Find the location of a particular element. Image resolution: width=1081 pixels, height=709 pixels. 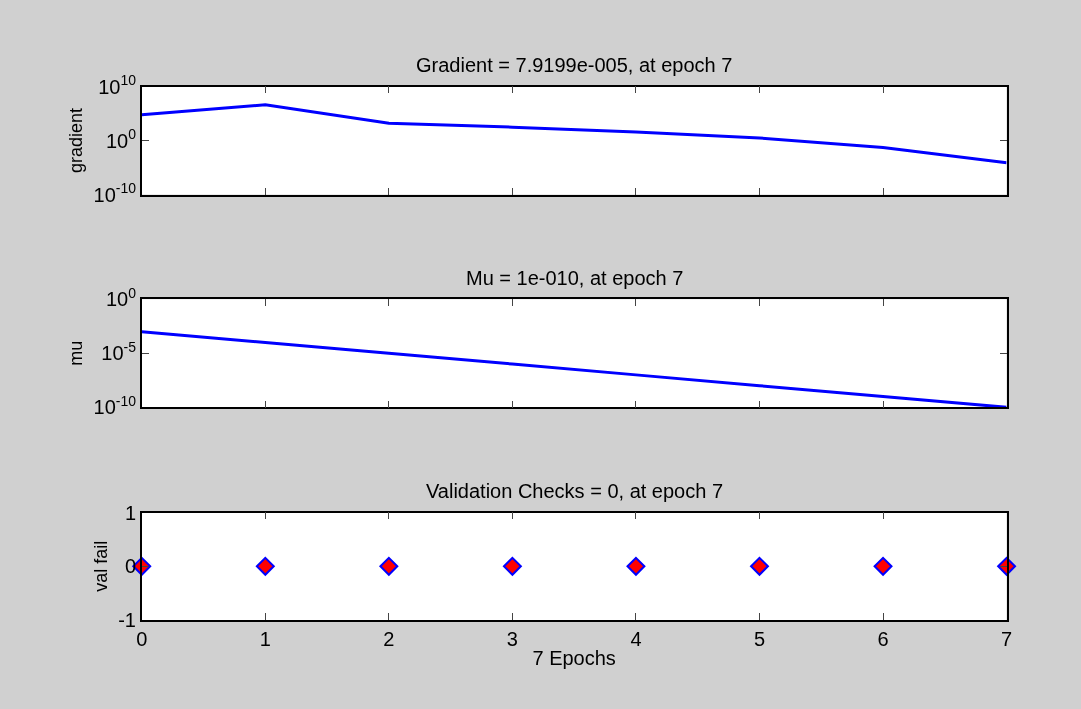

x-tick-label: 5 is located at coordinates (759, 638).